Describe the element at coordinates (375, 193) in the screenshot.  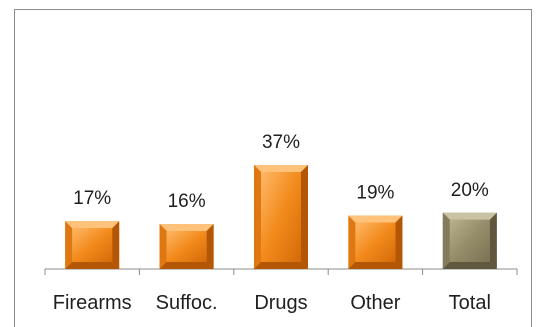
I see `data-label: 19%` at that location.